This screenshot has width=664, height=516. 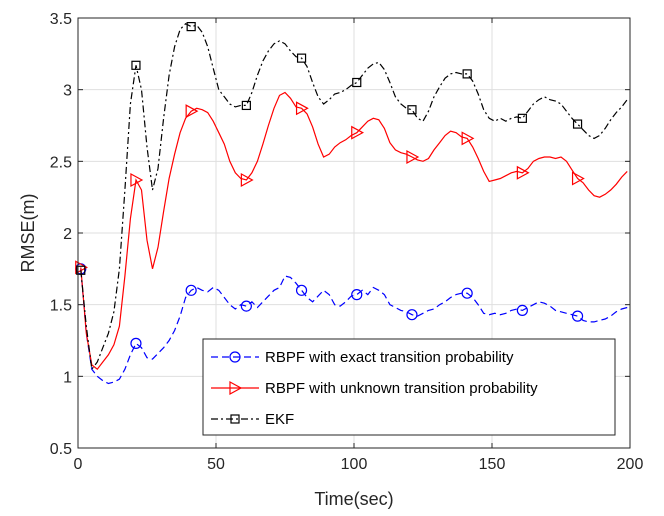 I want to click on y-tick-label: 1, so click(x=67, y=377).